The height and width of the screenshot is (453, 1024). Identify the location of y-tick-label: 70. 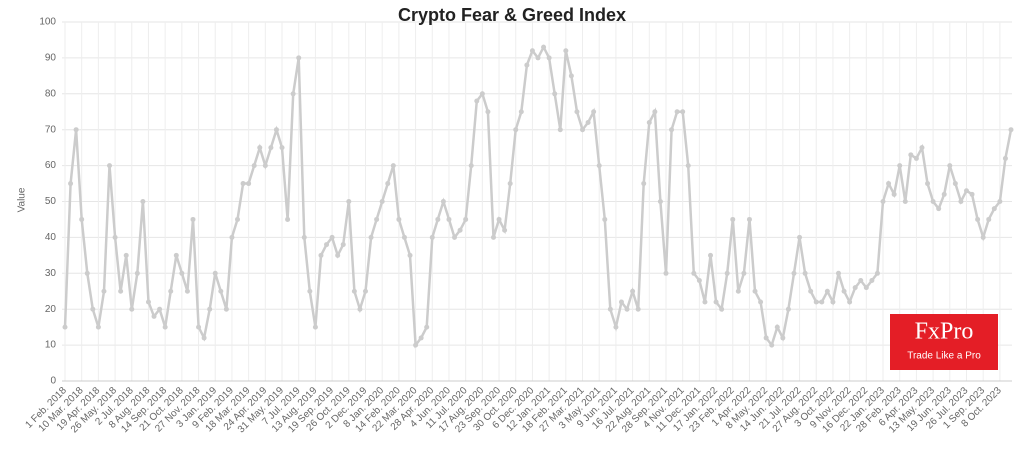
(51, 129).